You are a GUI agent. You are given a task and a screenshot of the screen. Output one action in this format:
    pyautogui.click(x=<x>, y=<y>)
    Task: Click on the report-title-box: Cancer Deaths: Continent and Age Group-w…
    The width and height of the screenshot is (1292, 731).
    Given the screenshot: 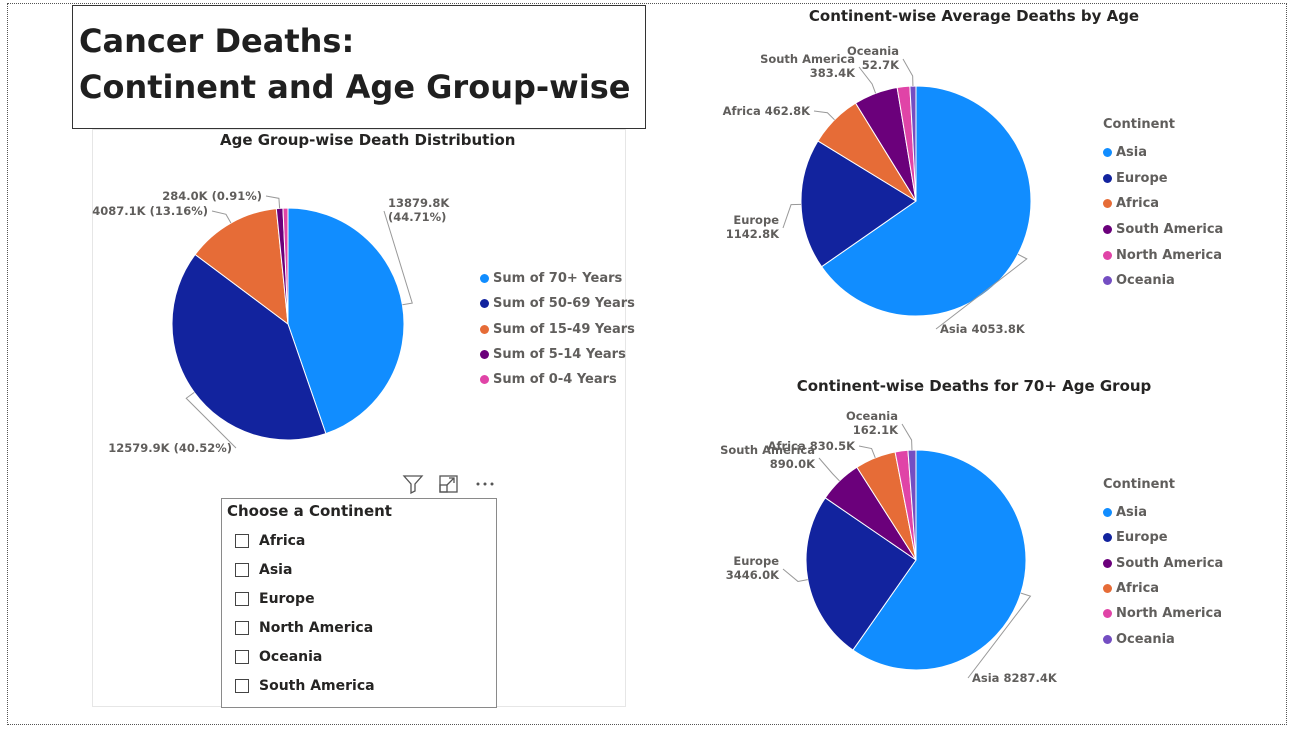 What is the action you would take?
    pyautogui.click(x=359, y=67)
    